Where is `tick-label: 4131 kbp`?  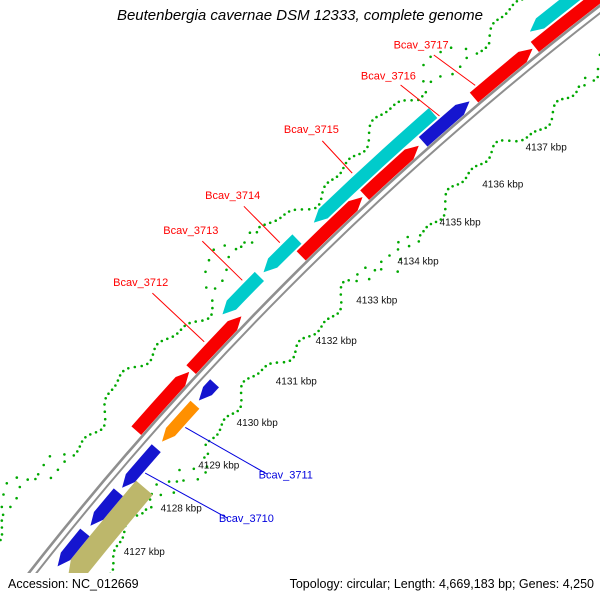
tick-label: 4131 kbp is located at coordinates (297, 382).